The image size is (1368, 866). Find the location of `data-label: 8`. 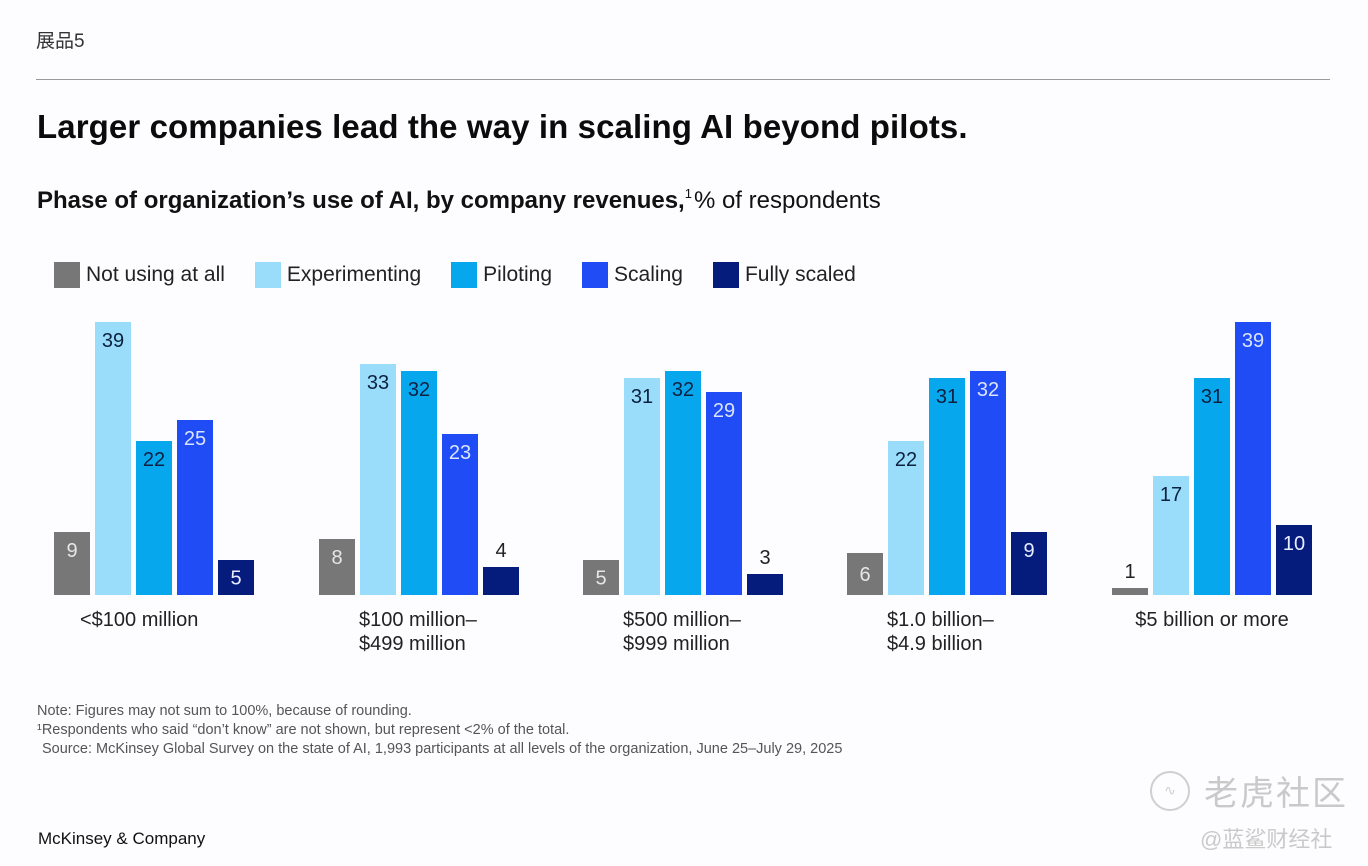

data-label: 8 is located at coordinates (336, 558).